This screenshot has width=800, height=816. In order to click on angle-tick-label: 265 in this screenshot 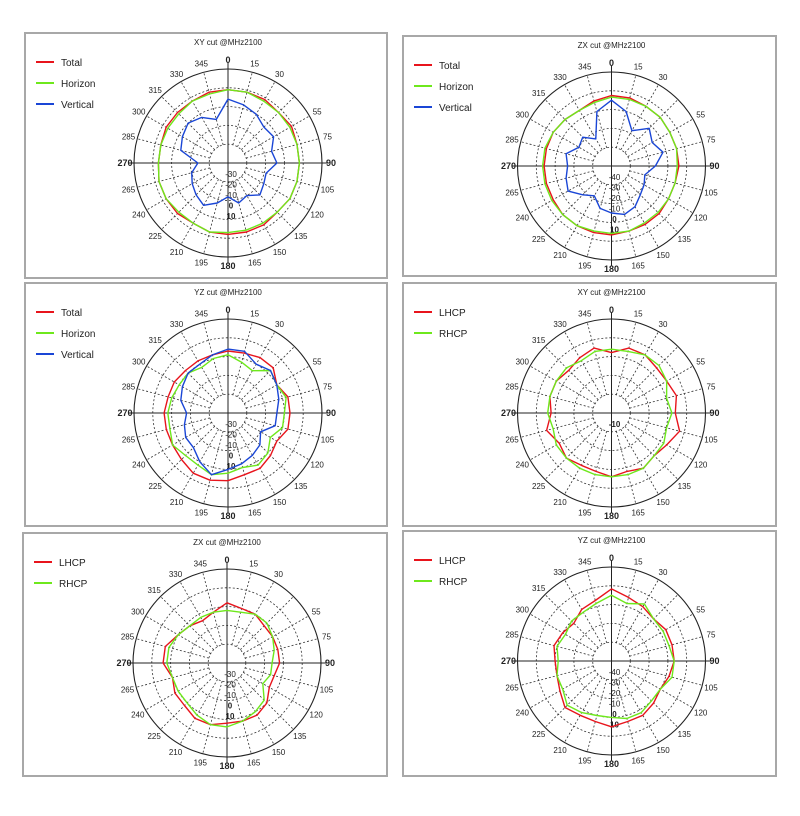, I will do `click(512, 440)`.